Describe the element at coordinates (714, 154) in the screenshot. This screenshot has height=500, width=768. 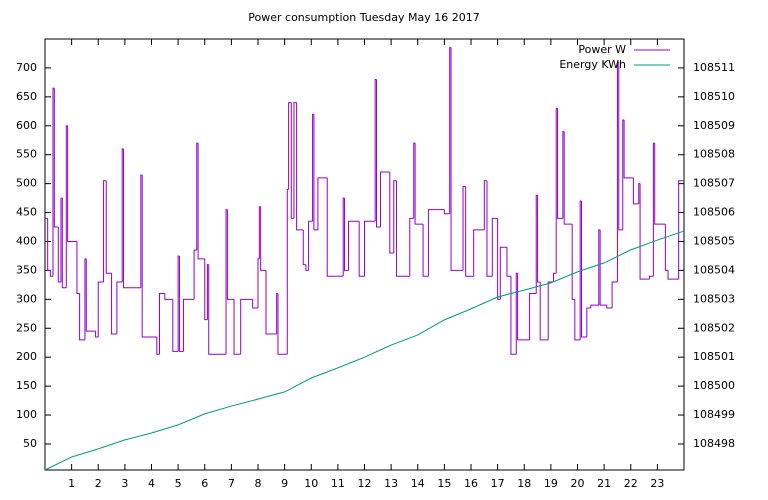
I see `y2-tick-label: 108508` at that location.